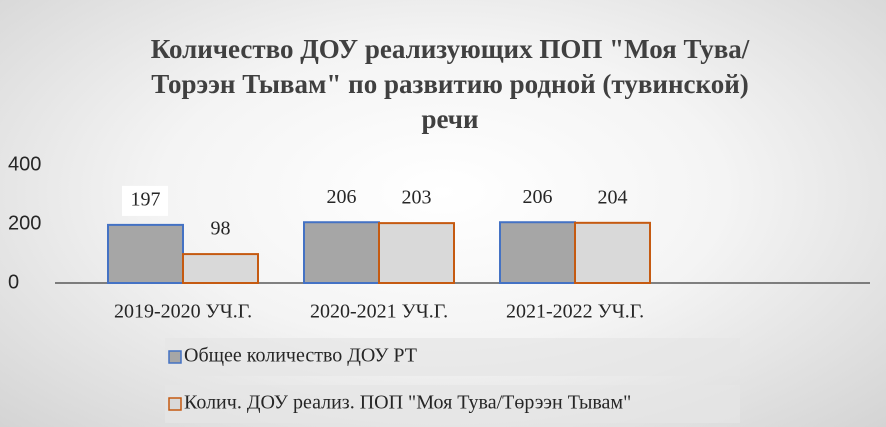 Image resolution: width=886 pixels, height=427 pixels. Describe the element at coordinates (24, 164) in the screenshot. I see `y-tick-label: 400` at that location.